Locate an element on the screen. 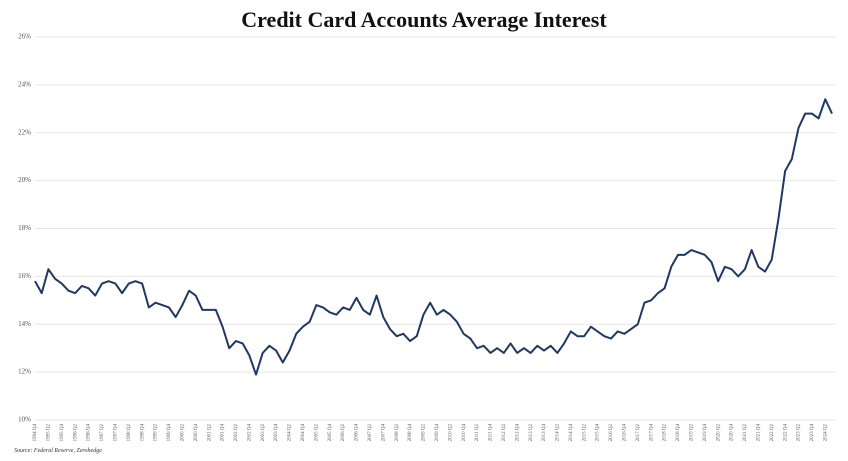  x-tick-label: 2001 Q2 is located at coordinates (209, 433).